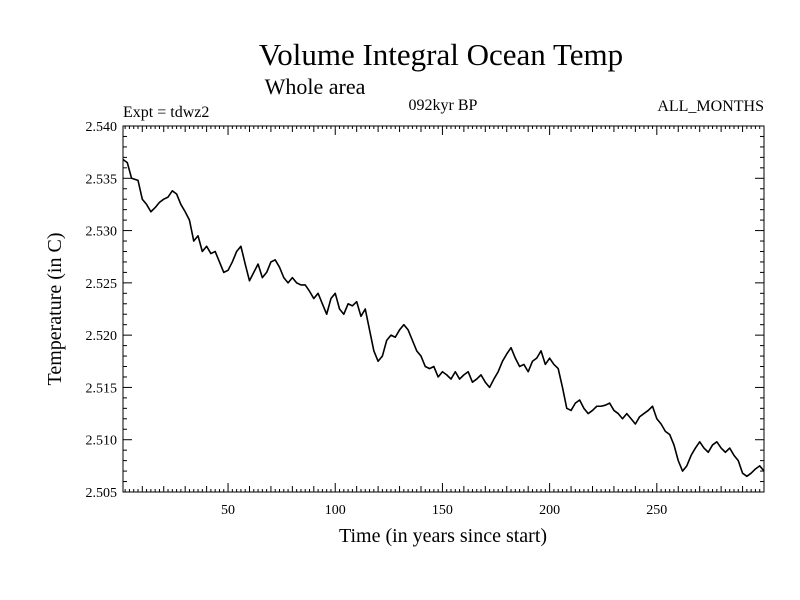 This screenshot has height=600, width=800. I want to click on x-axis-title: Time (in years since start), so click(443, 536).